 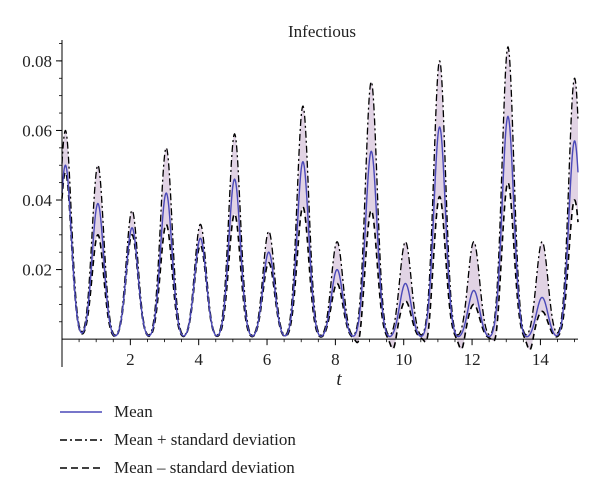 I want to click on y-tick-label: 0.08, so click(x=37, y=61).